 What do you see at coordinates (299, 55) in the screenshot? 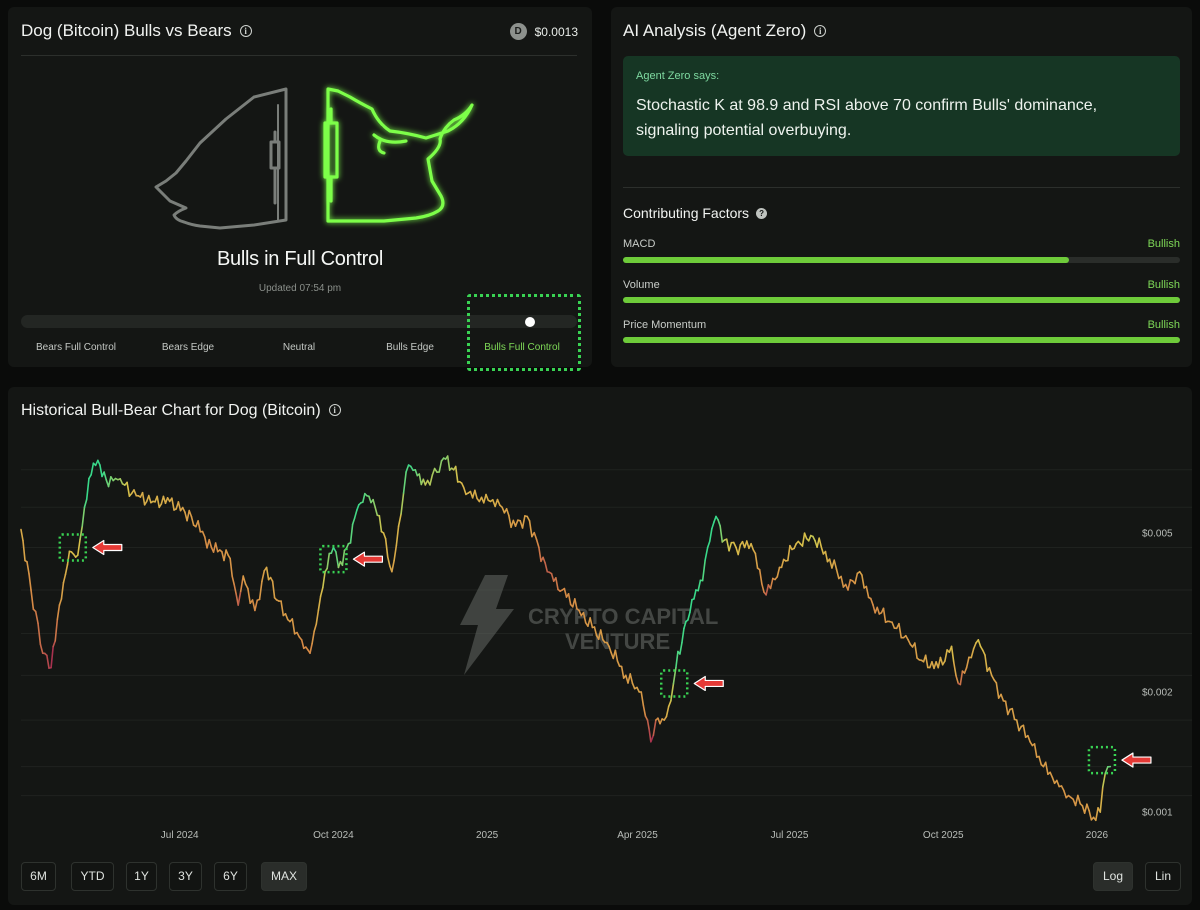
I see `divider` at bounding box center [299, 55].